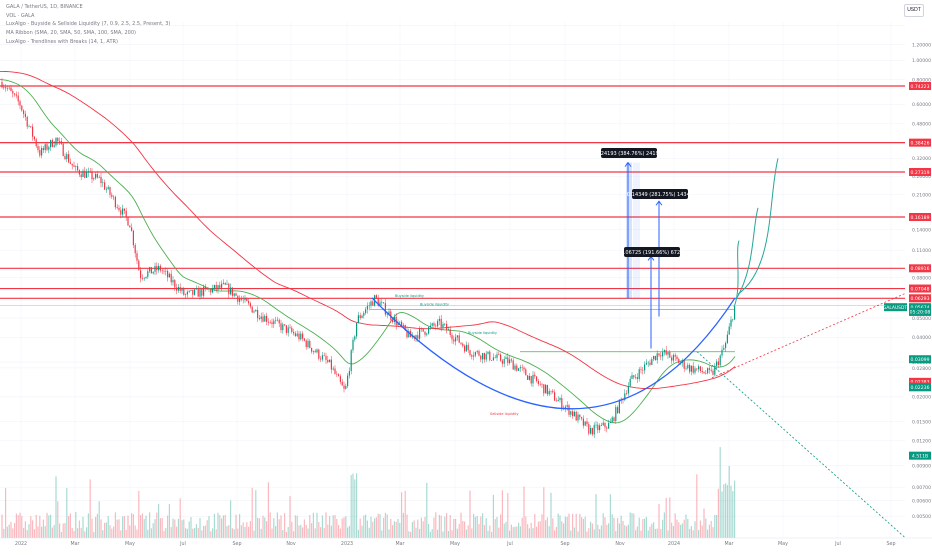 This screenshot has width=932, height=555. Describe the element at coordinates (914, 10) in the screenshot. I see `currency-selector: USDT` at that location.